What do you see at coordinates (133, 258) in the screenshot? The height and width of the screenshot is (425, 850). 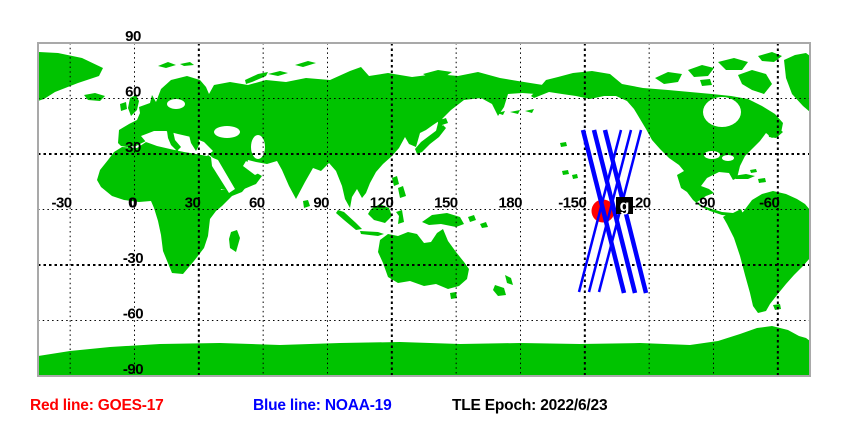 I see `latitude-label: -30` at bounding box center [133, 258].